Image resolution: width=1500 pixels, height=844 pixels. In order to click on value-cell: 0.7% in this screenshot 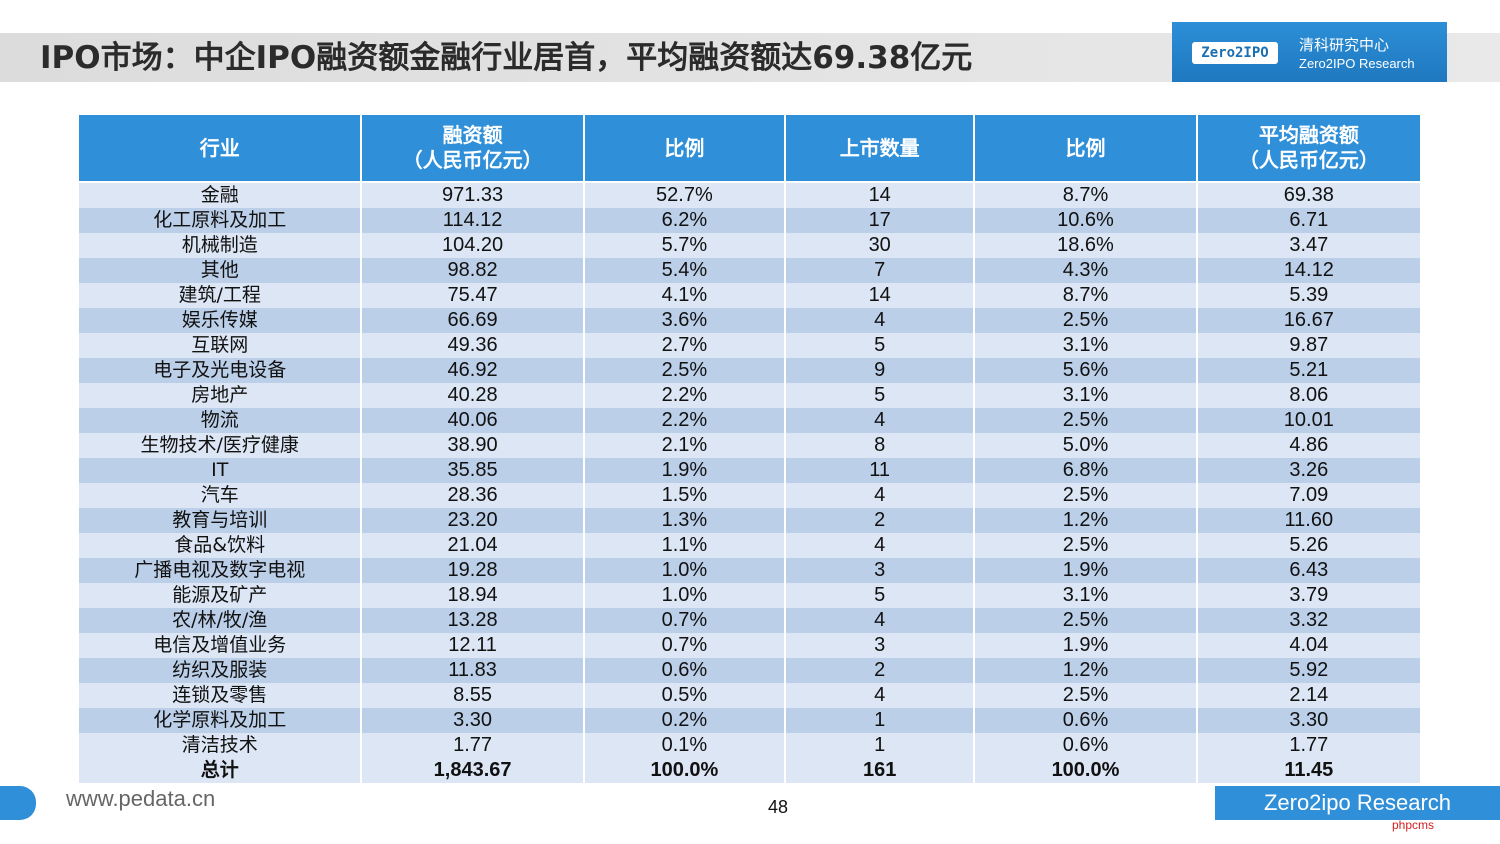, I will do `click(684, 620)`.